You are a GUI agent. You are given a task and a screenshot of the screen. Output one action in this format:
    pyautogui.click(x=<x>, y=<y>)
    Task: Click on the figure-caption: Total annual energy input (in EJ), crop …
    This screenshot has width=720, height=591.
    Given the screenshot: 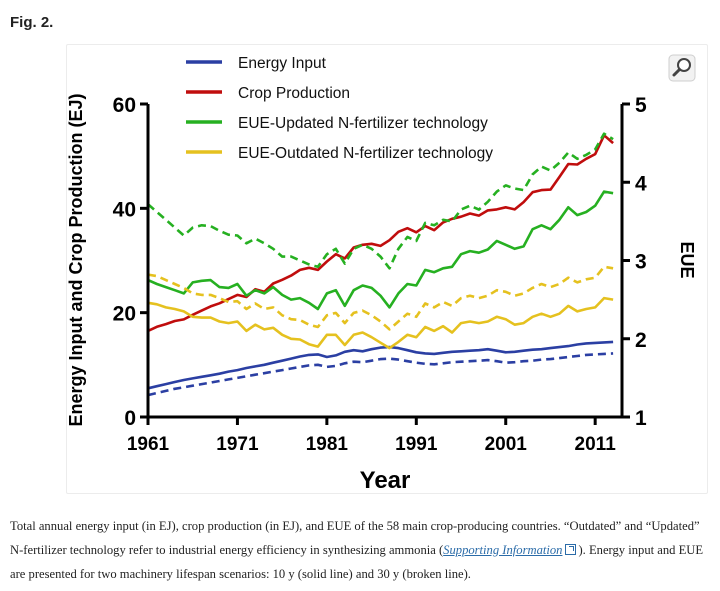 What is the action you would take?
    pyautogui.click(x=362, y=550)
    